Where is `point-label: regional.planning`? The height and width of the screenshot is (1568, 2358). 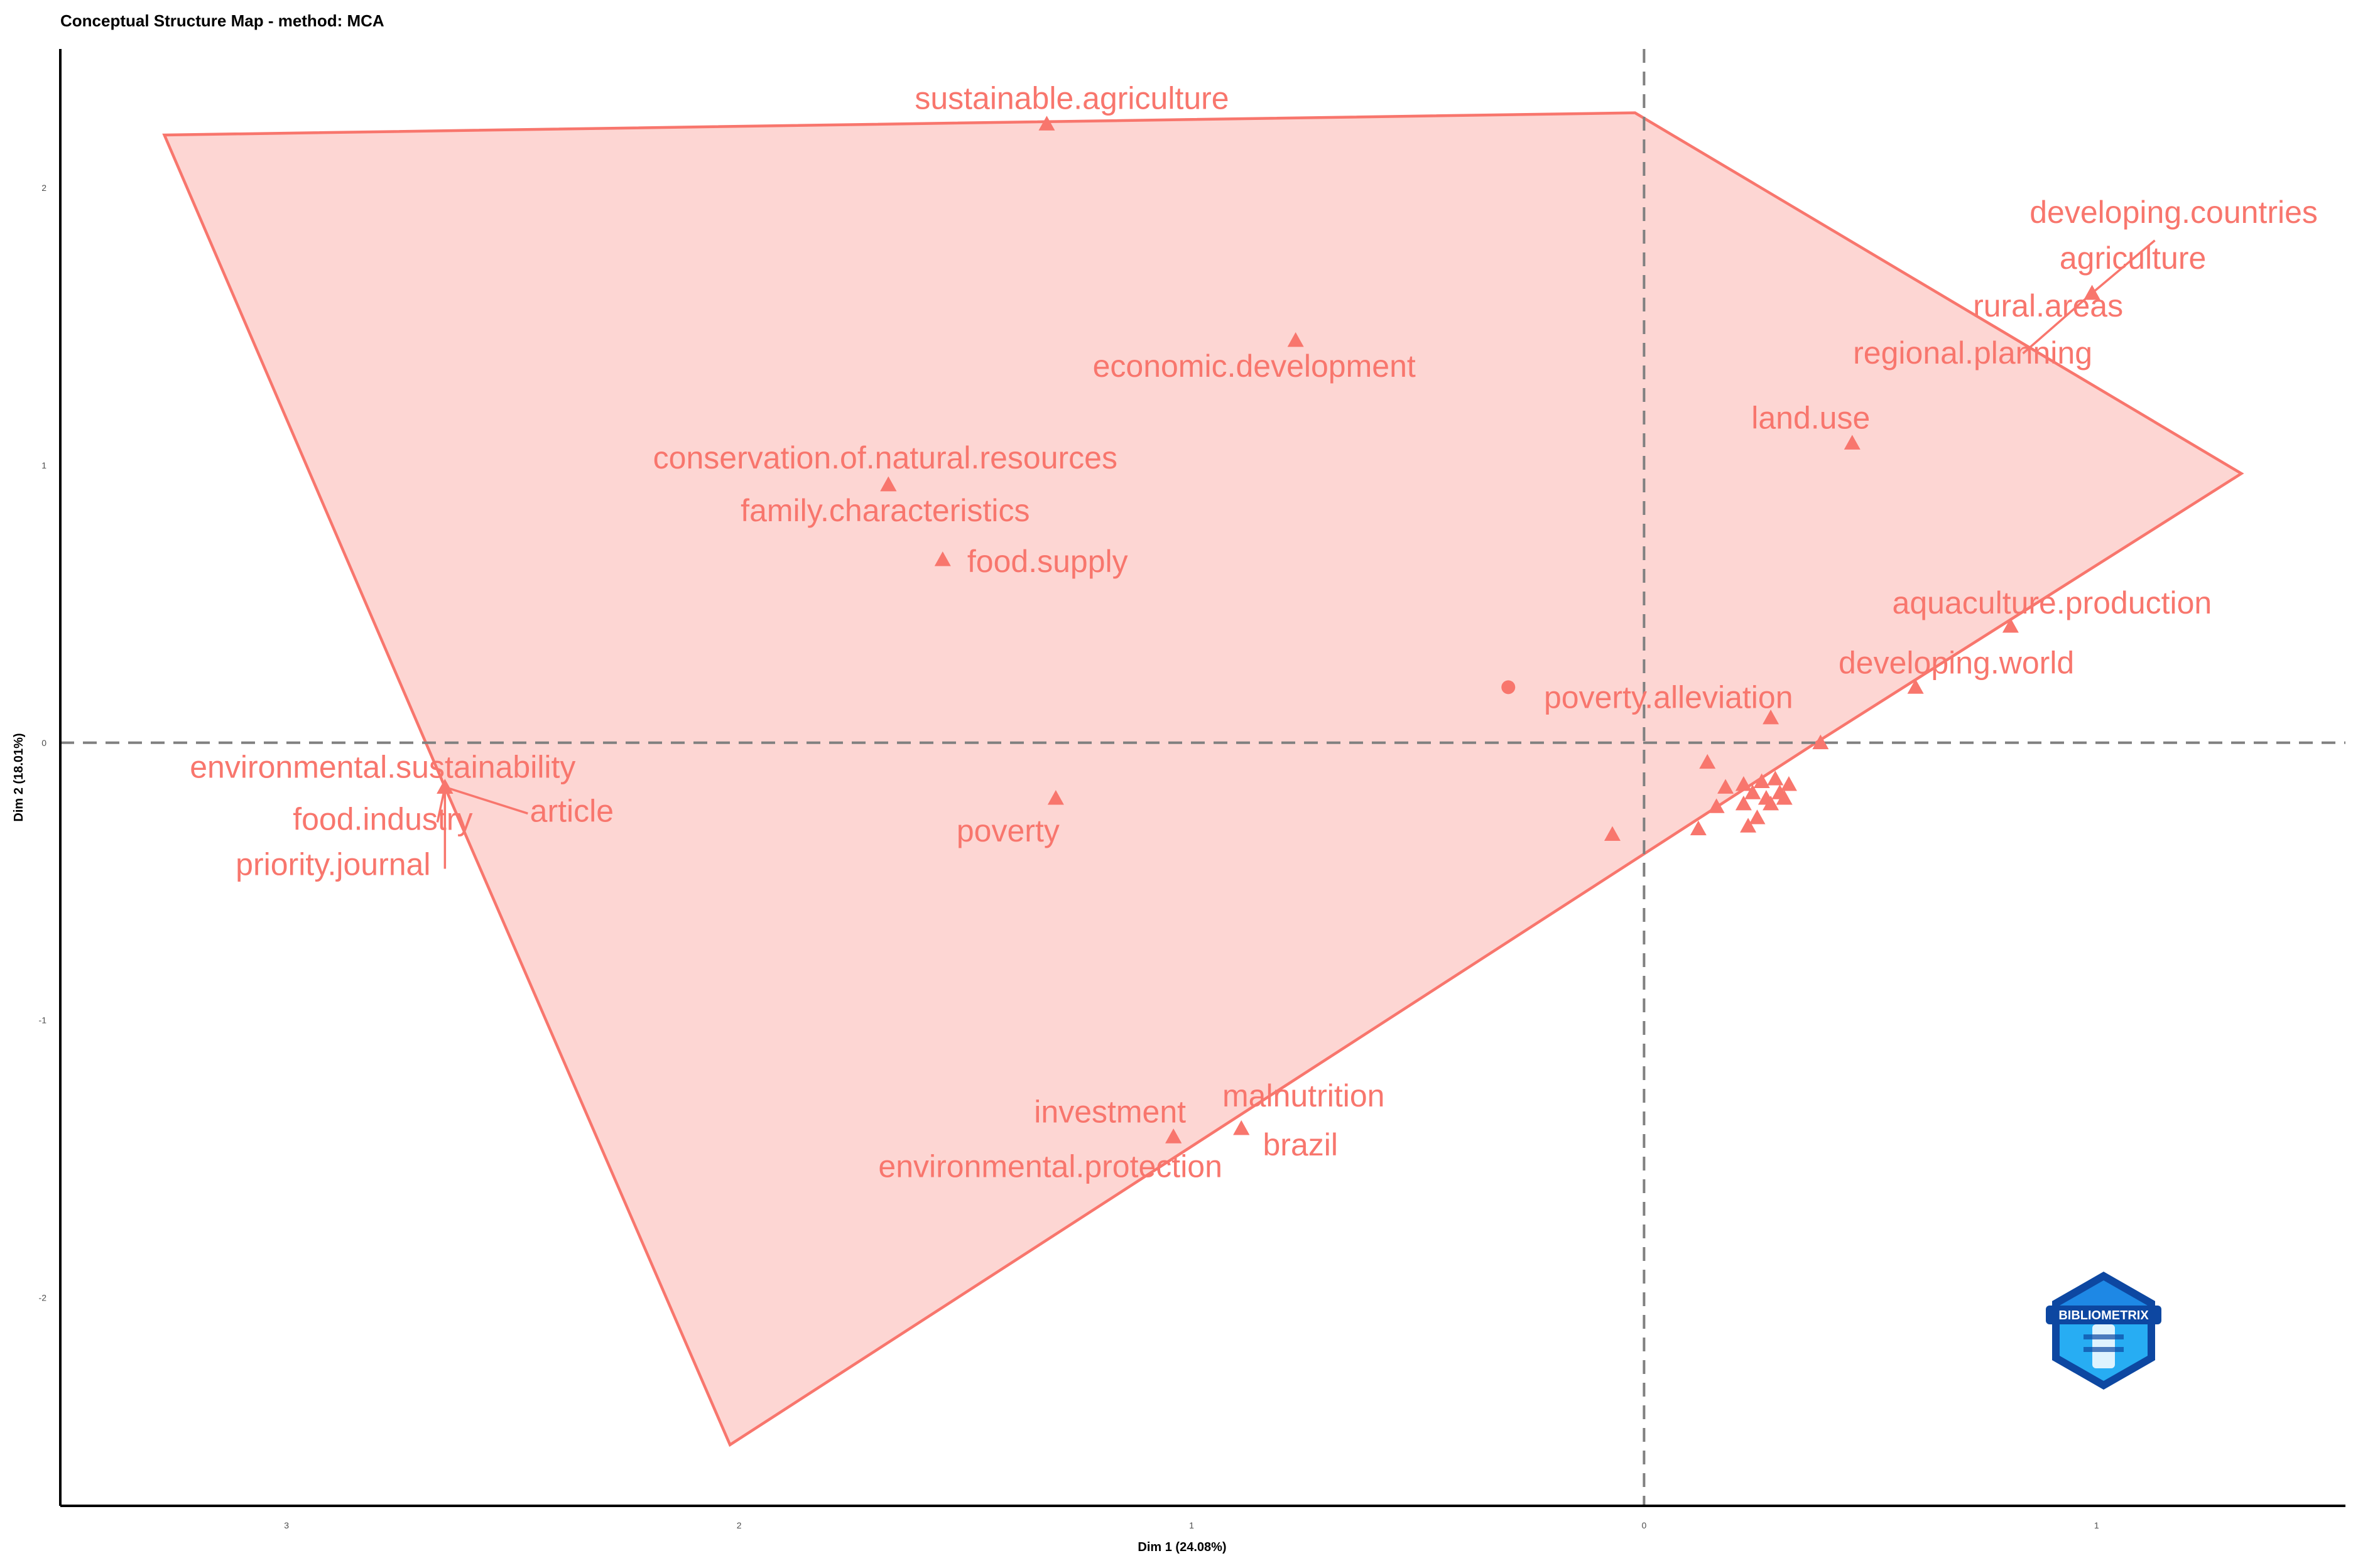
point-label: regional.planning is located at coordinates (1973, 352).